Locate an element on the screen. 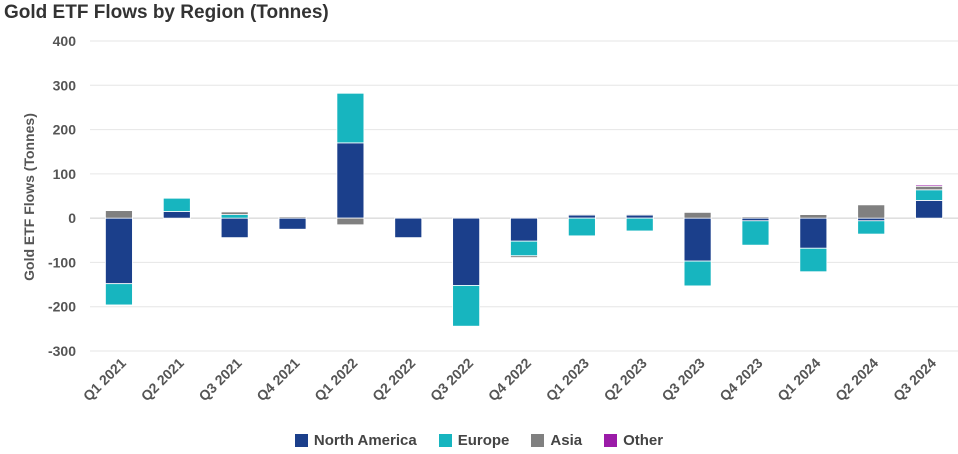 The width and height of the screenshot is (958, 454). legend-label: Europe is located at coordinates (483, 440).